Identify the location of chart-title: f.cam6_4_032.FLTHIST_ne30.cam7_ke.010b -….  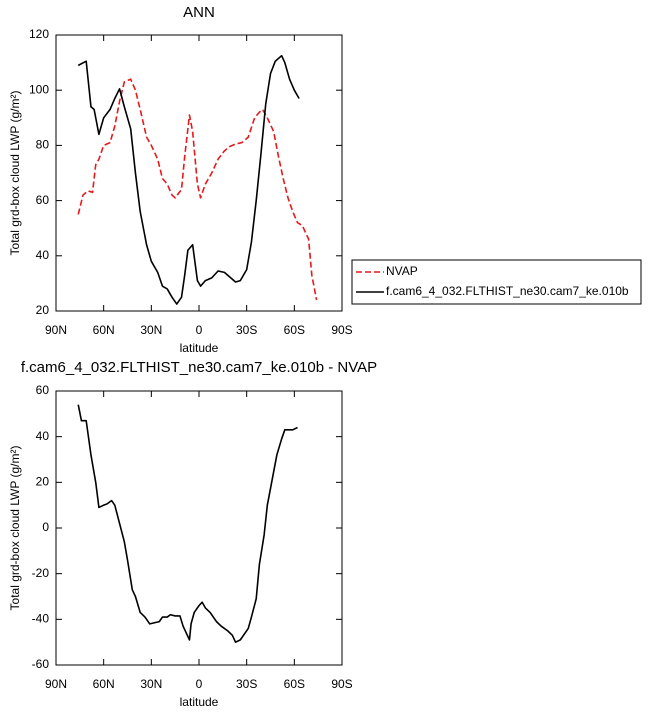
(199, 367).